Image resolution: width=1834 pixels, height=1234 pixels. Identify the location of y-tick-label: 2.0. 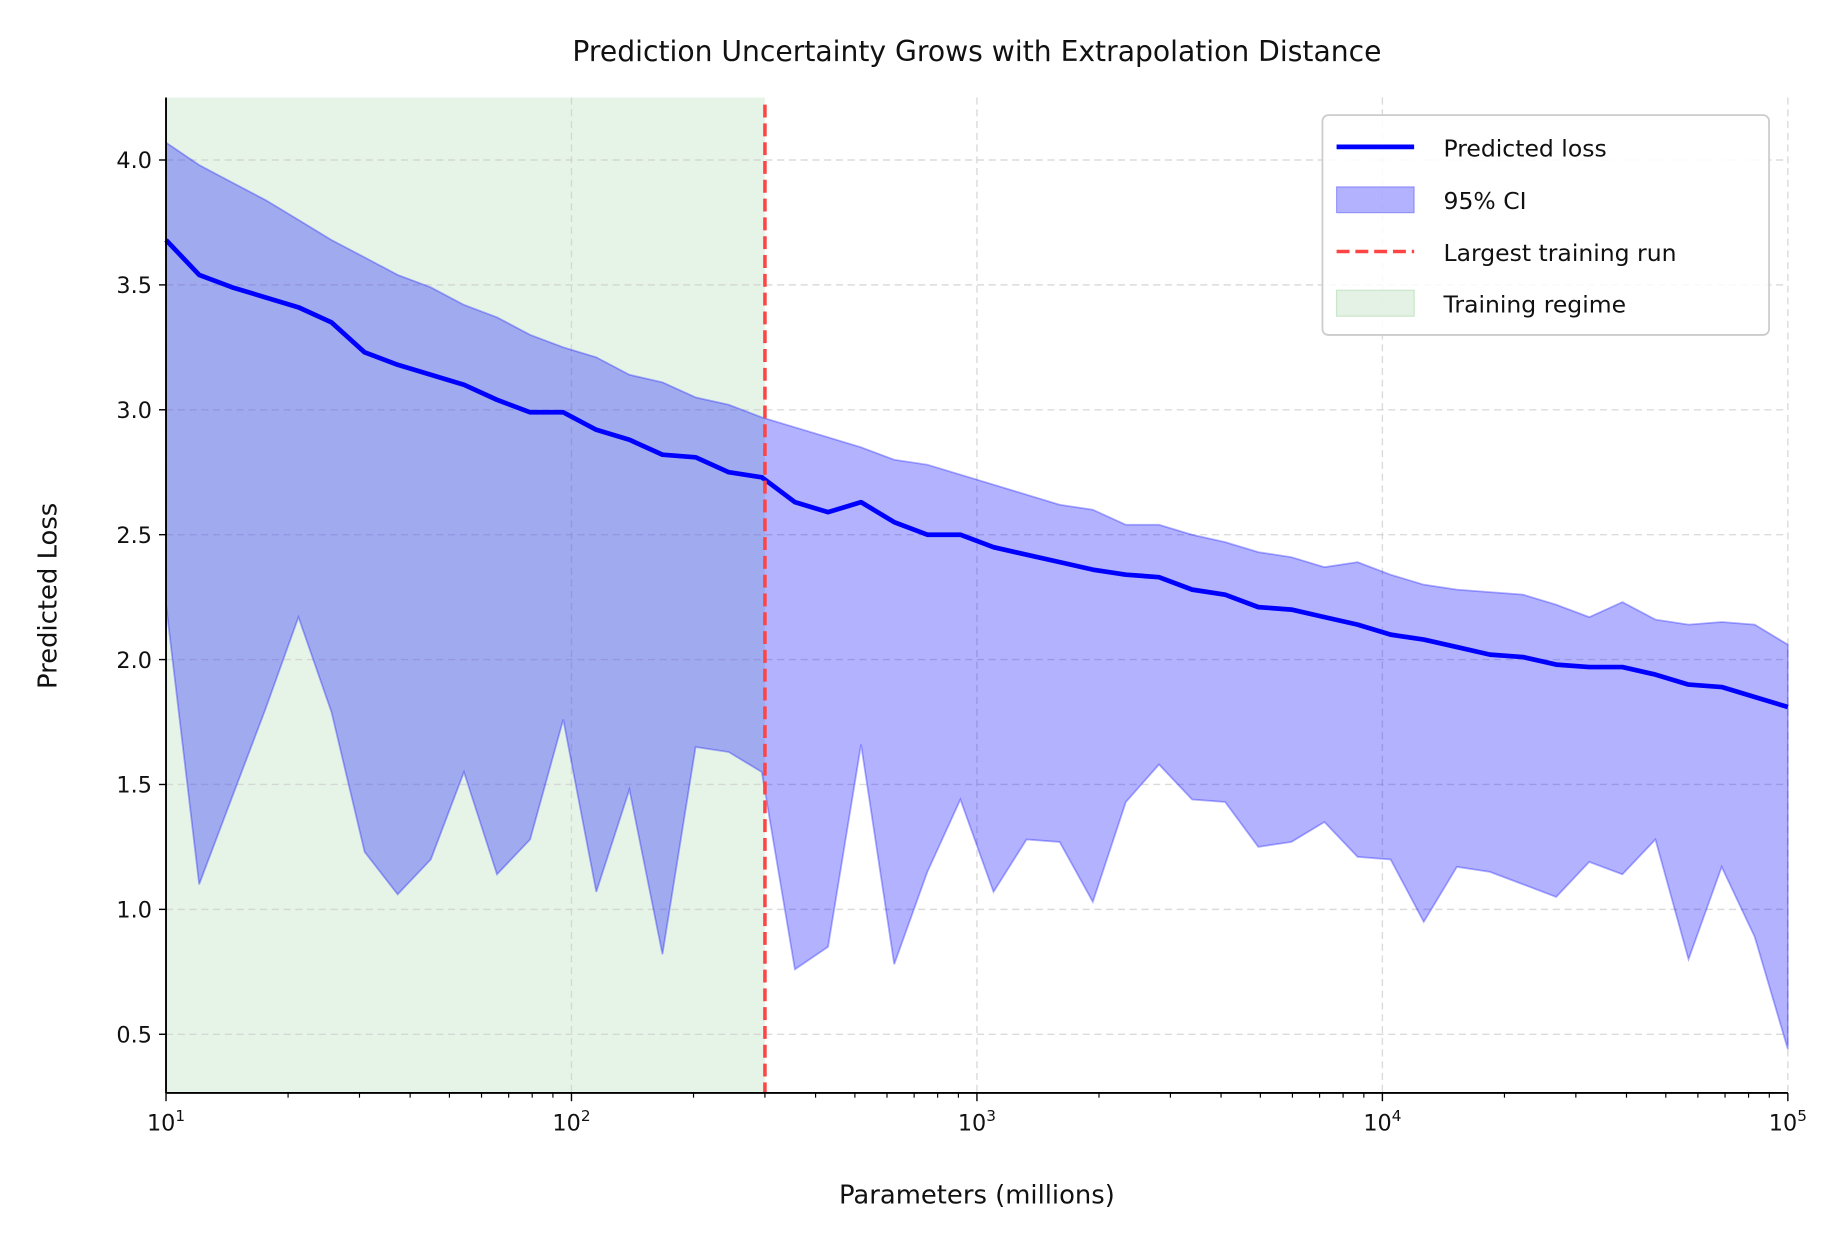
(133, 661).